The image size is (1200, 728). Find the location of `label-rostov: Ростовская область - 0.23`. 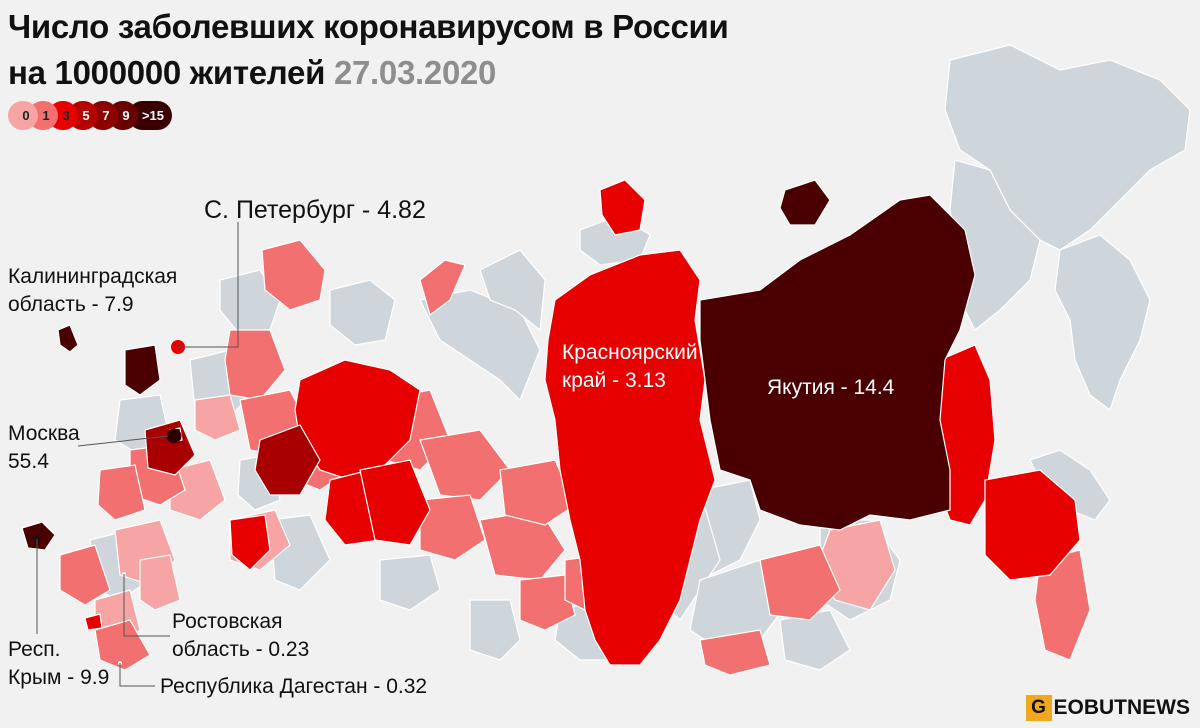

label-rostov: Ростовская область - 0.23 is located at coordinates (240, 636).